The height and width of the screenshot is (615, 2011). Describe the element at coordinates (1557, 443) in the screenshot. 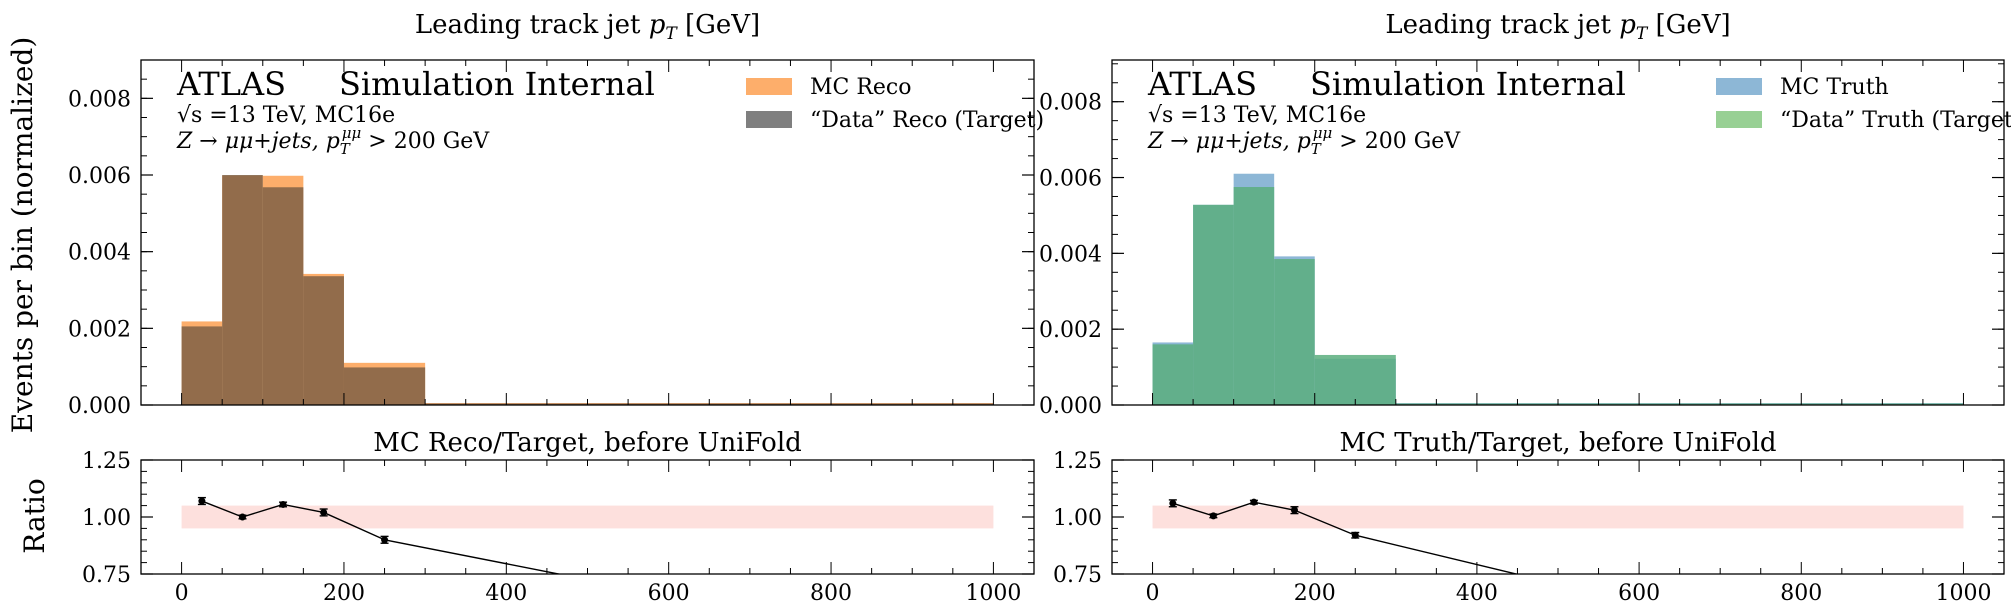

I see `ratio-title: MC Truth/Target, before UniFold` at that location.